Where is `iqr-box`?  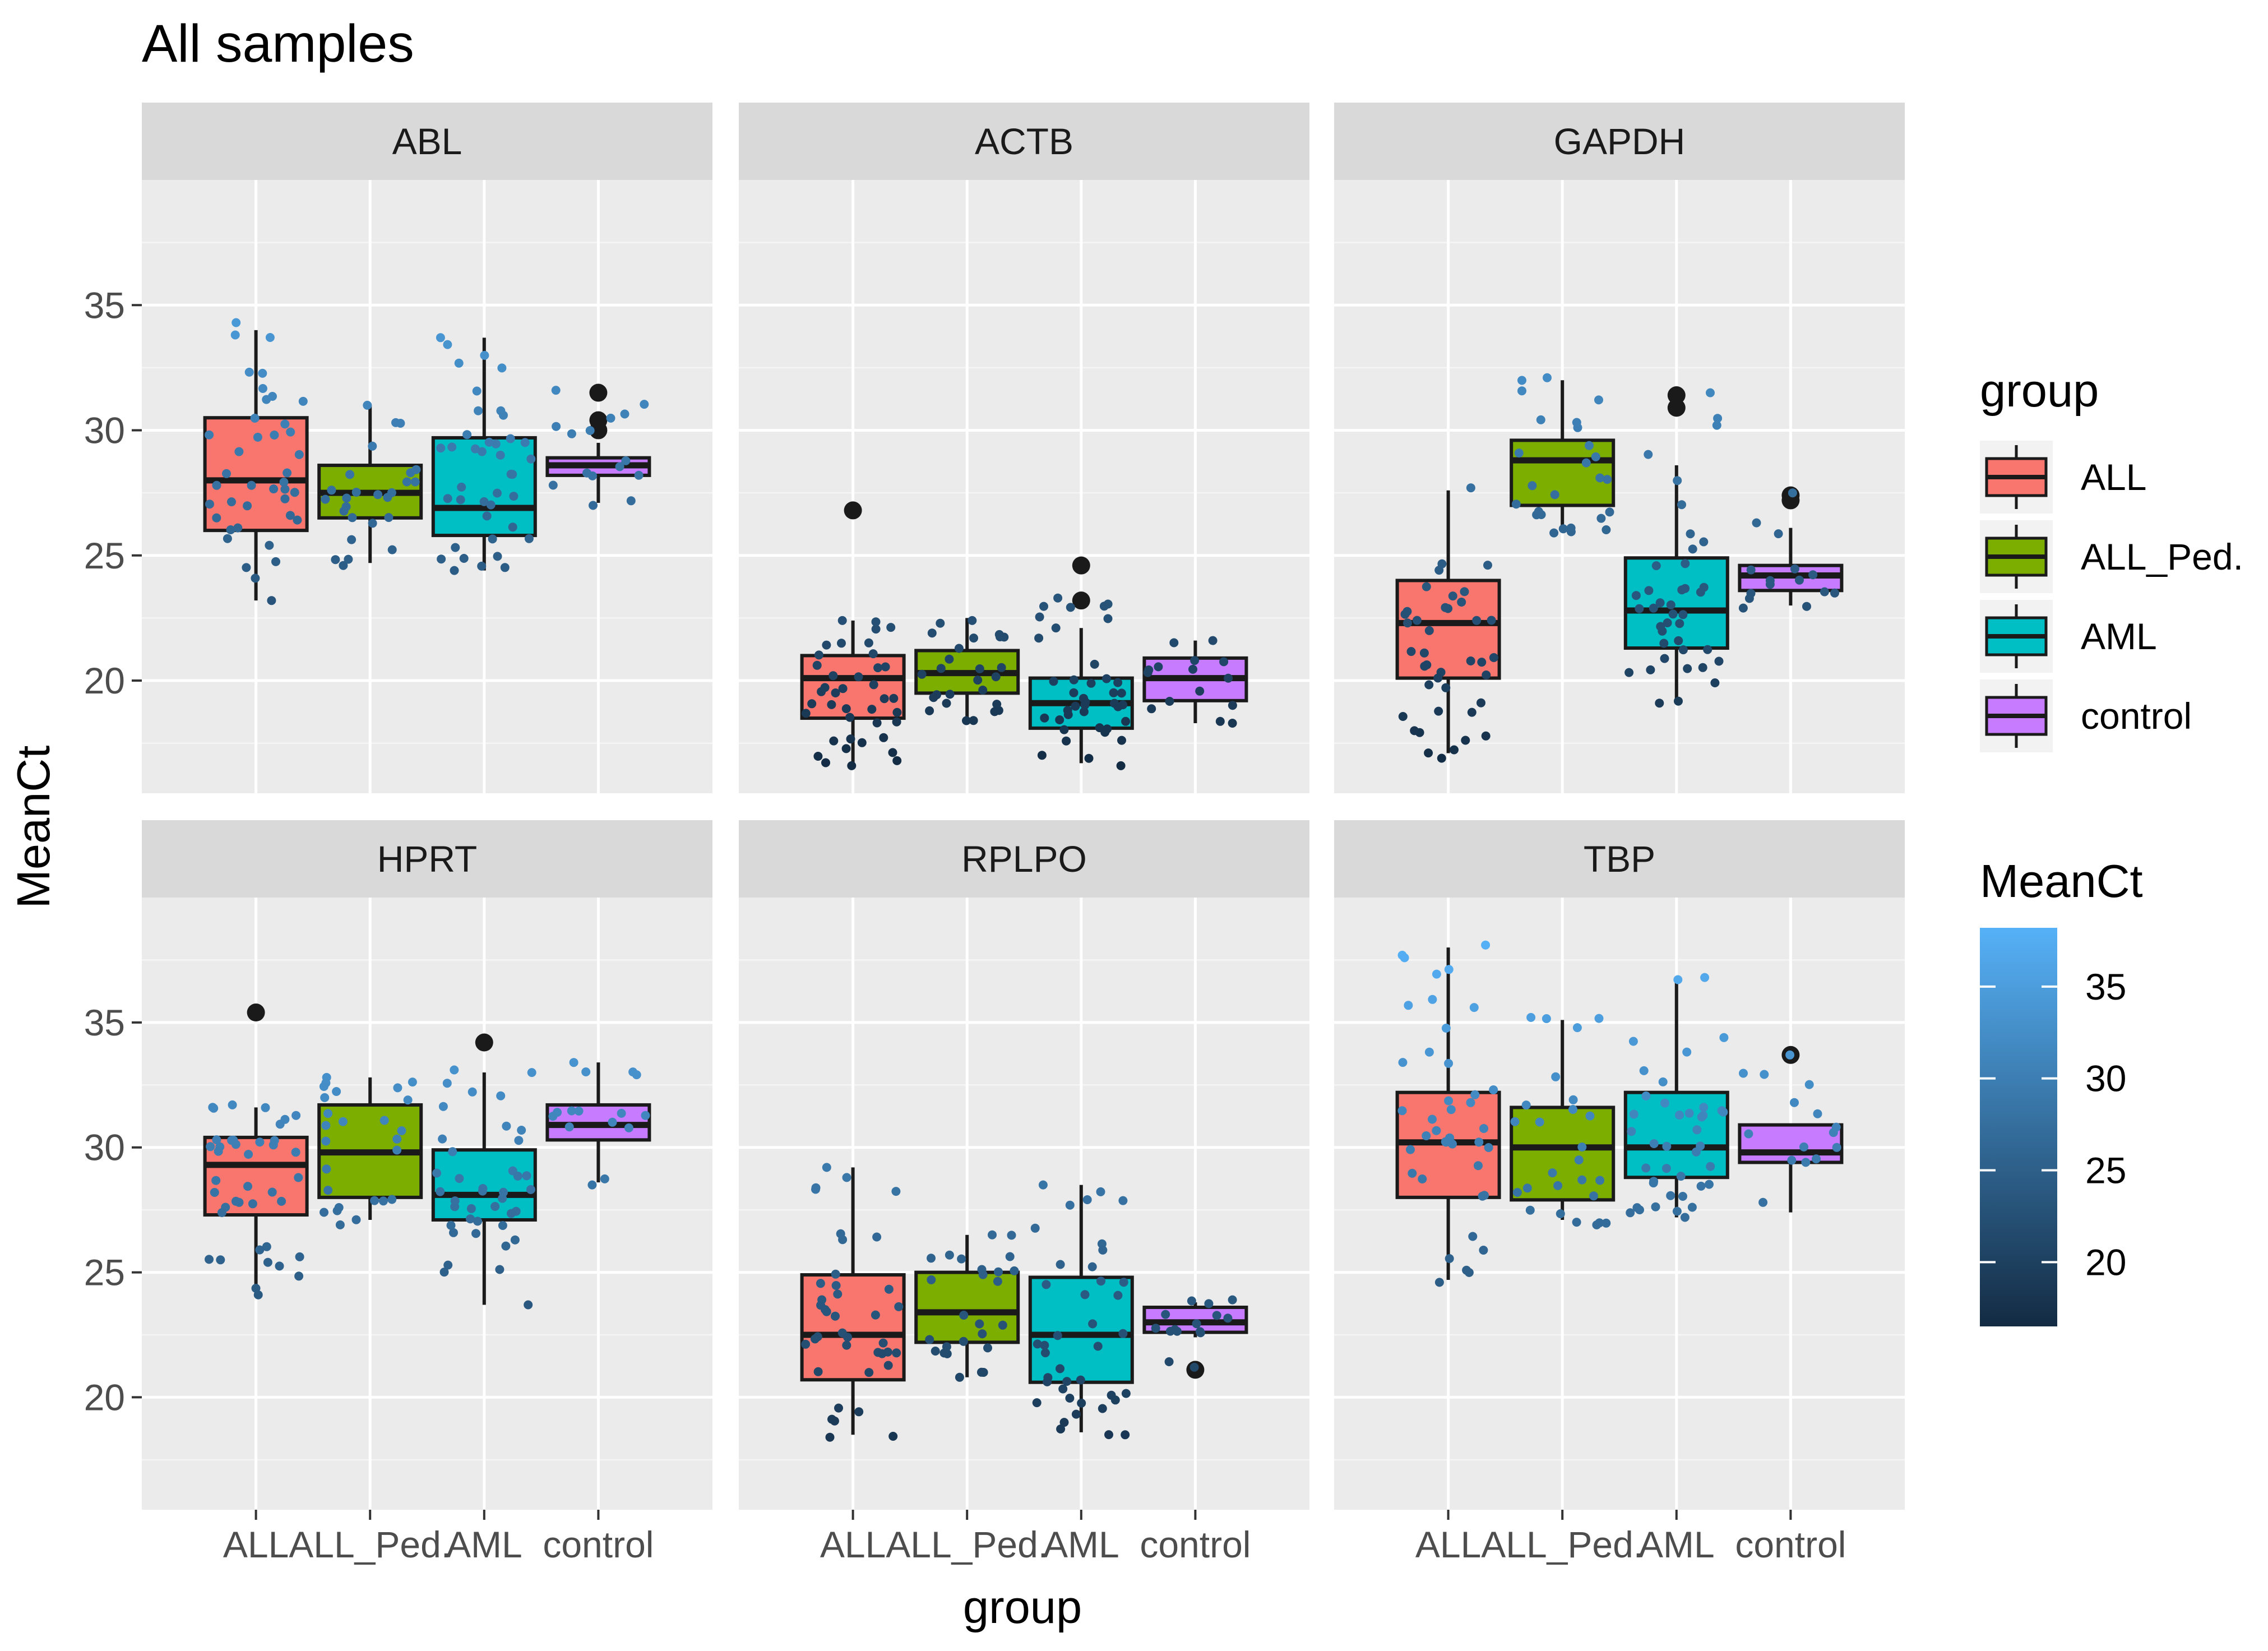
iqr-box is located at coordinates (1563, 472).